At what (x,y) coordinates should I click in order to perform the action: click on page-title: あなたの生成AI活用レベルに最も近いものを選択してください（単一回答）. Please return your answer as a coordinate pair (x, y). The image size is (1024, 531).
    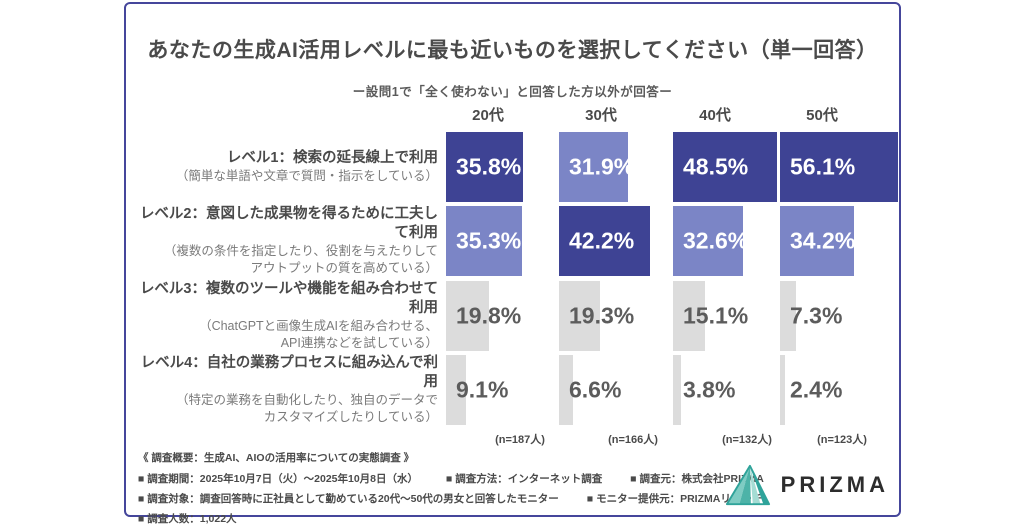
    Looking at the image, I should click on (512, 50).